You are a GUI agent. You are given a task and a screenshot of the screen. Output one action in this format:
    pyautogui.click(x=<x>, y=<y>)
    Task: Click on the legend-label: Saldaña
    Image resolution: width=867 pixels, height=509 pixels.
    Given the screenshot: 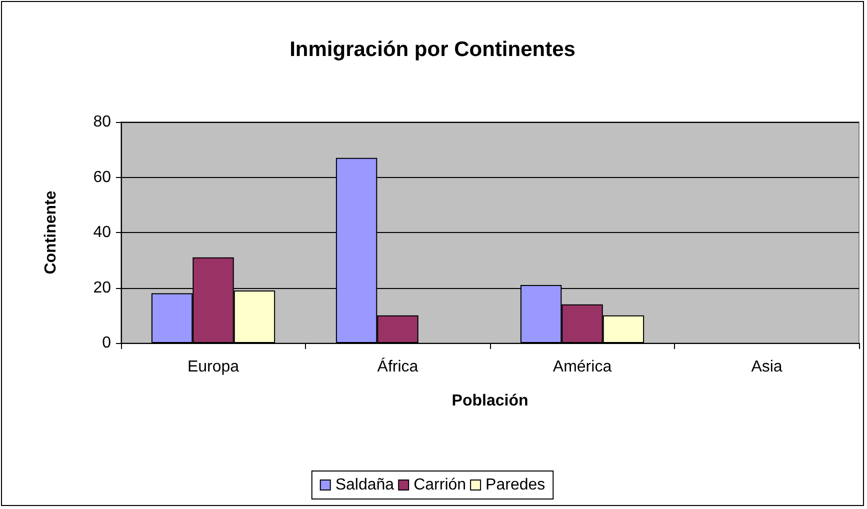 What is the action you would take?
    pyautogui.click(x=364, y=485)
    